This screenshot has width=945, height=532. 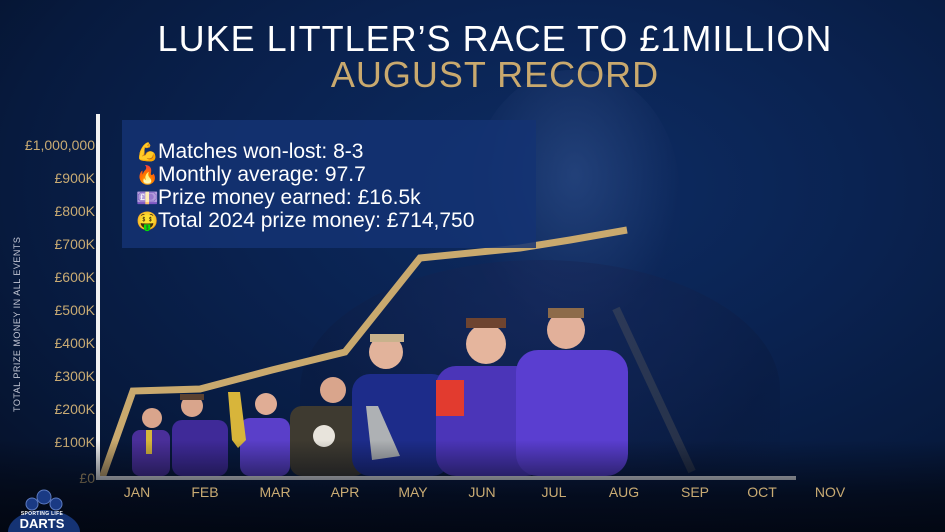 What do you see at coordinates (316, 220) in the screenshot?
I see `stat-text: Total 2024 prize money: £714,750` at bounding box center [316, 220].